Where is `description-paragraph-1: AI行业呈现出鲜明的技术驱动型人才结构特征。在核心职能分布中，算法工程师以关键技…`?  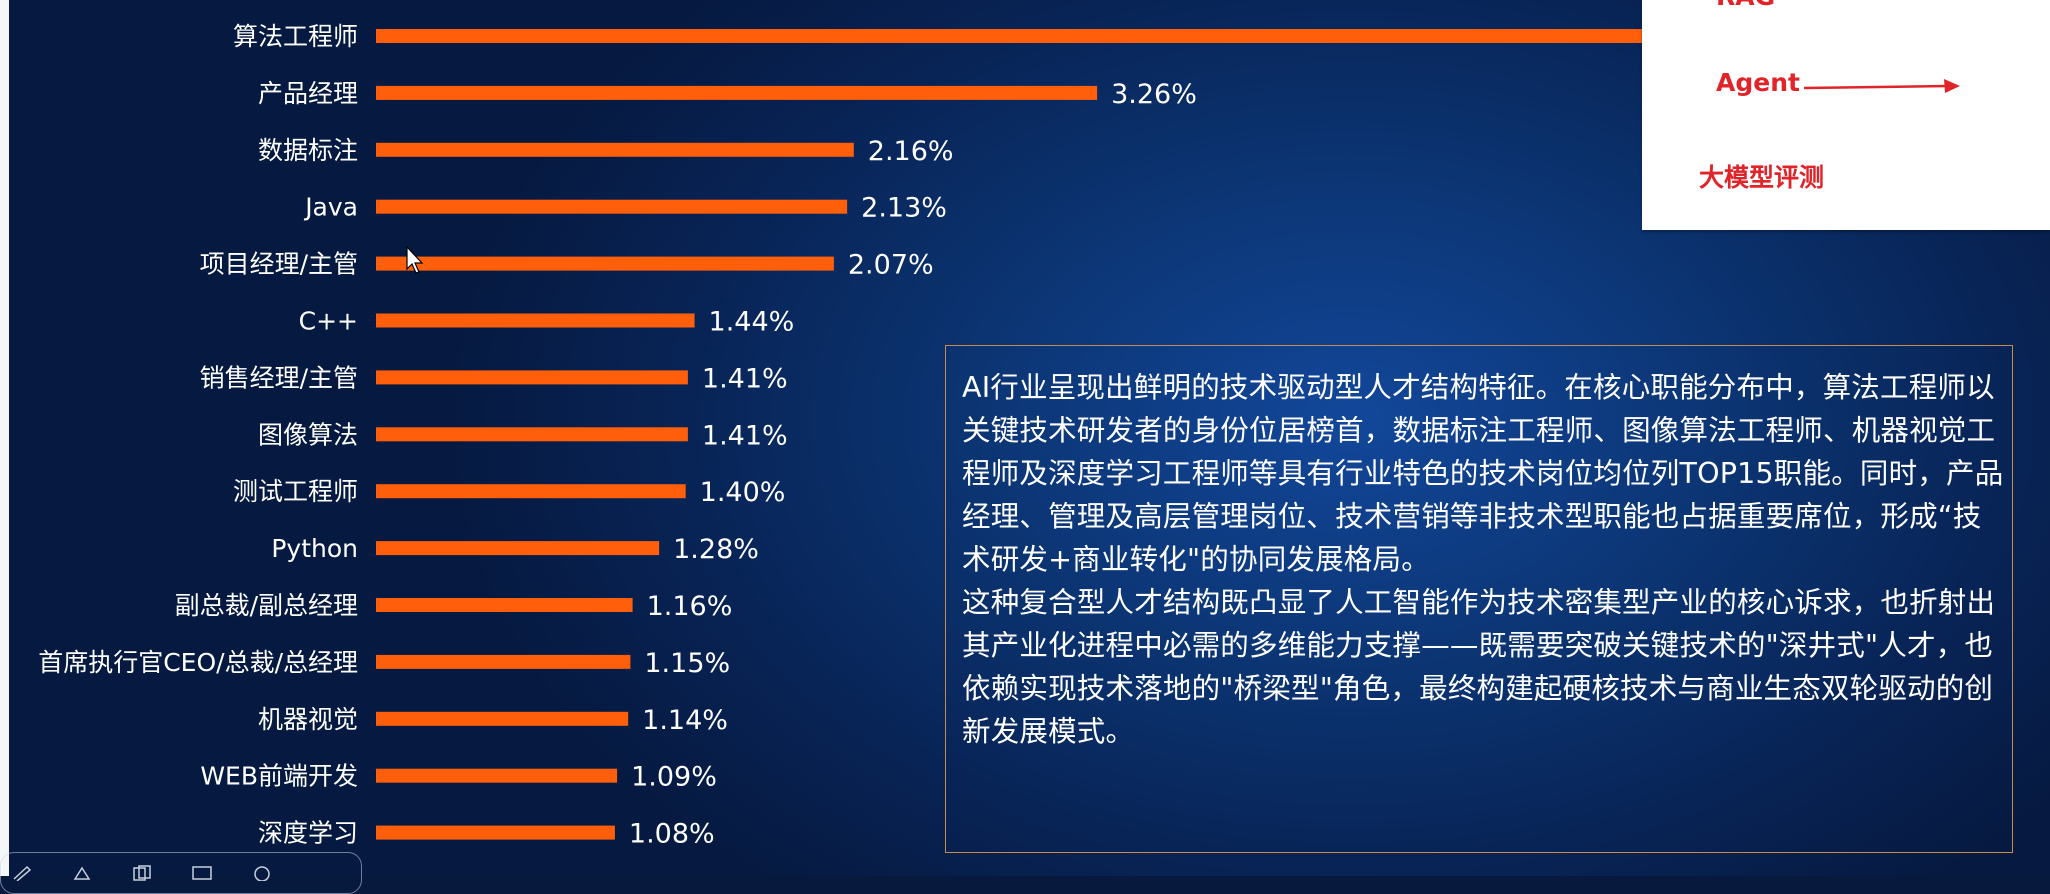 description-paragraph-1: AI行业呈现出鲜明的技术驱动型人才结构特征。在核心职能分布中，算法工程师以关键技… is located at coordinates (1483, 473).